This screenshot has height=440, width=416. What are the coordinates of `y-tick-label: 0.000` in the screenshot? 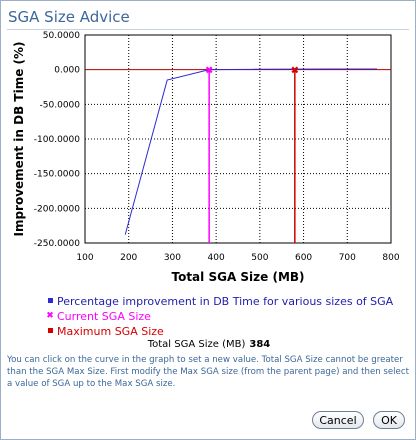 It's located at (67, 71).